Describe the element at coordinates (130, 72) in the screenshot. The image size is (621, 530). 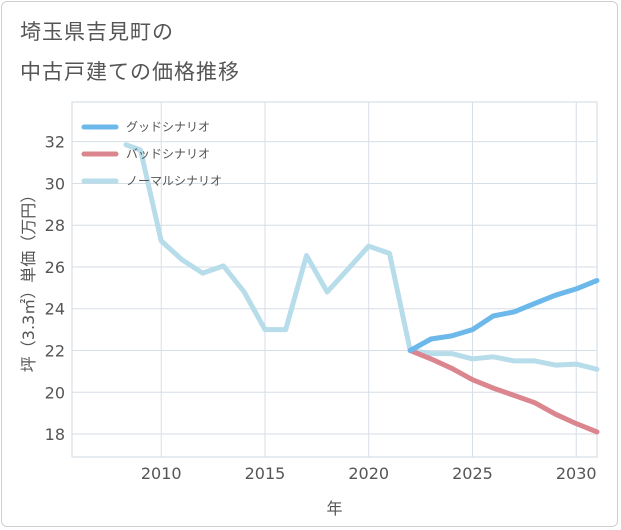
I see `chart-title-line2: 中古戸建ての価格推移` at that location.